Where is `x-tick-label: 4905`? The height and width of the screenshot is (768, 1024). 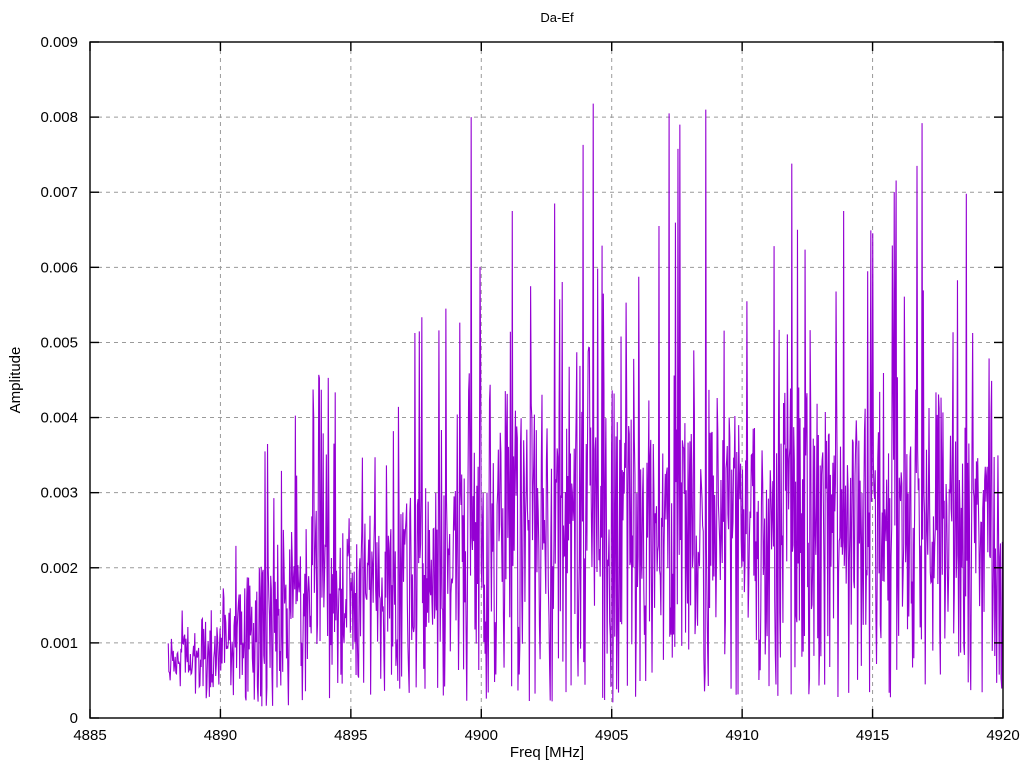
x-tick-label: 4905 is located at coordinates (611, 735).